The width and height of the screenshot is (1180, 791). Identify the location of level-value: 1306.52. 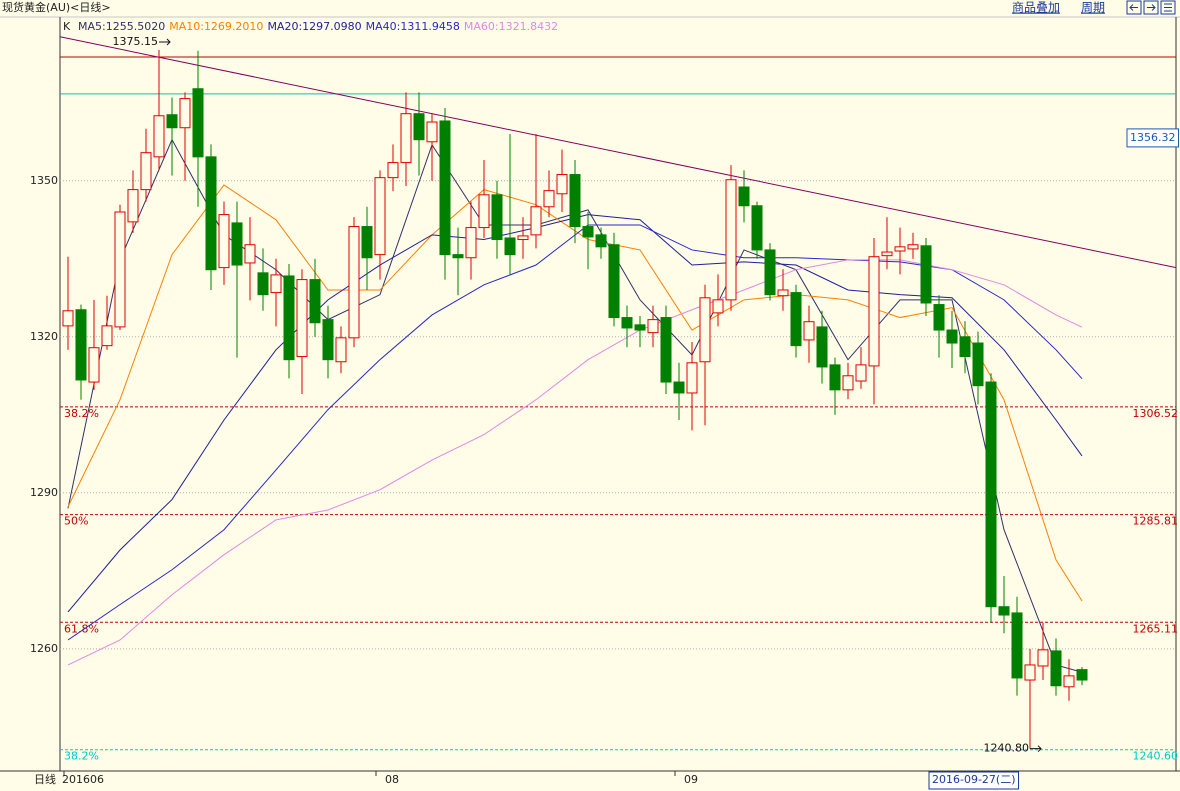
(1156, 413).